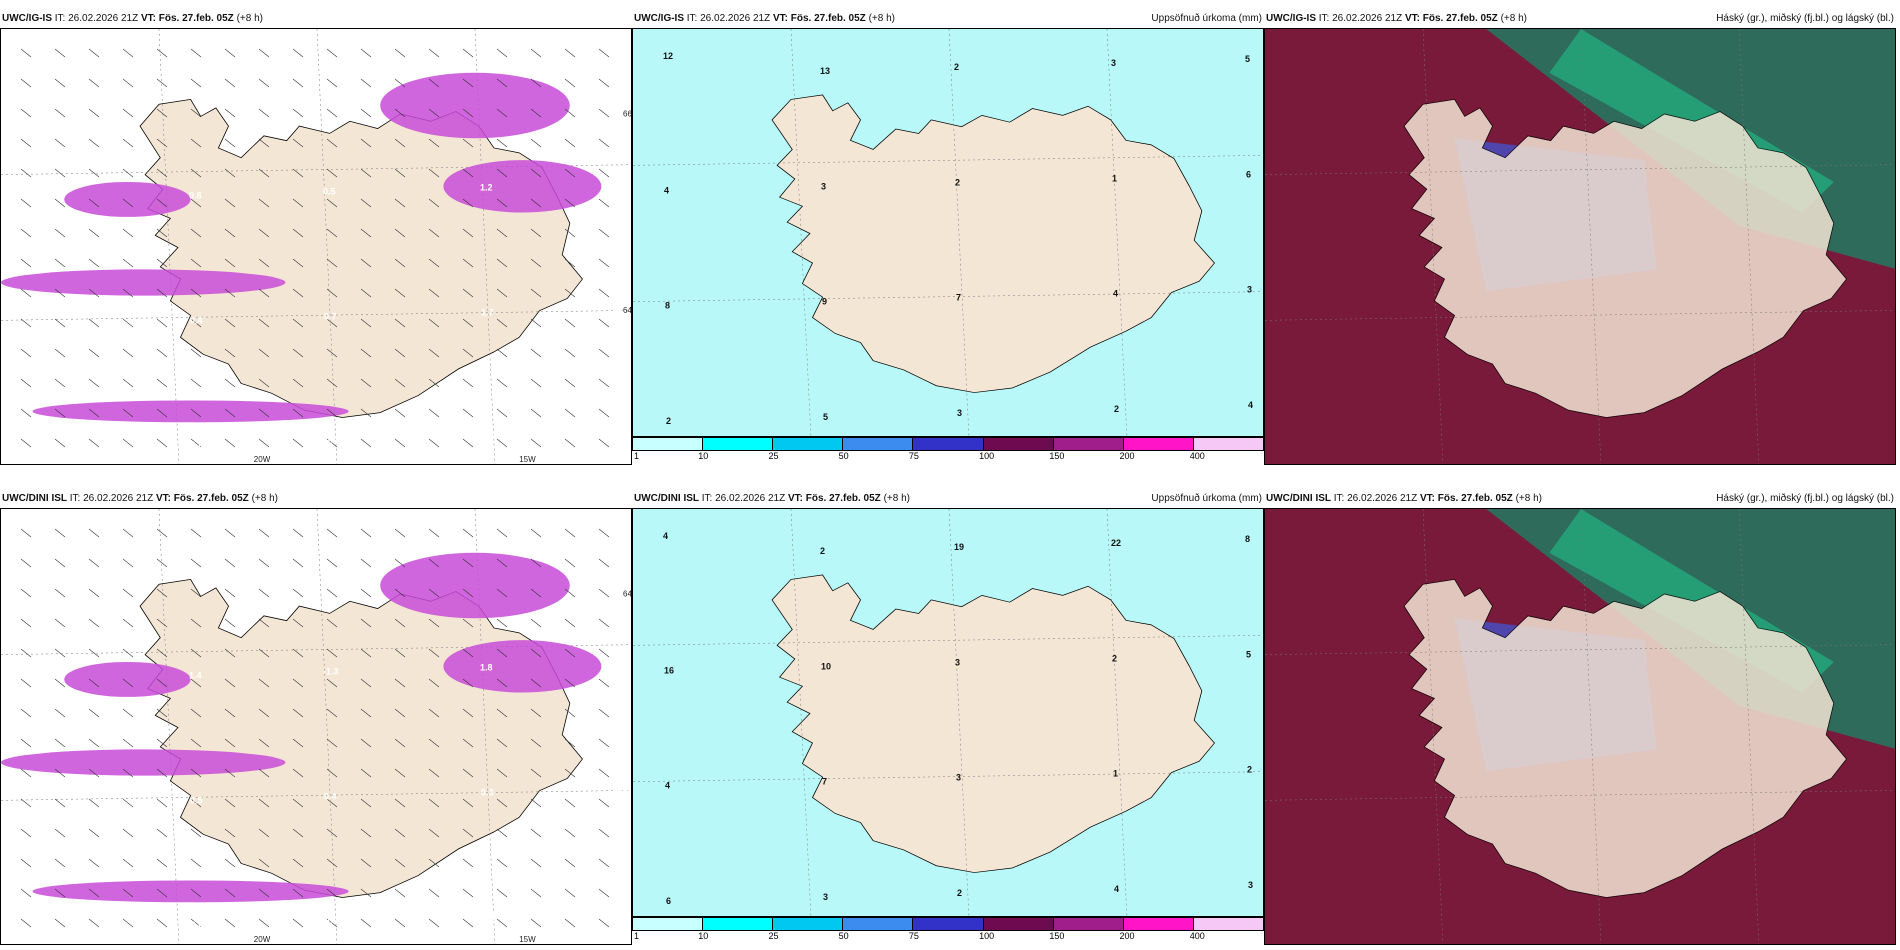 Image resolution: width=1900 pixels, height=950 pixels. What do you see at coordinates (40, 449) in the screenshot?
I see `value-label: 1.0` at bounding box center [40, 449].